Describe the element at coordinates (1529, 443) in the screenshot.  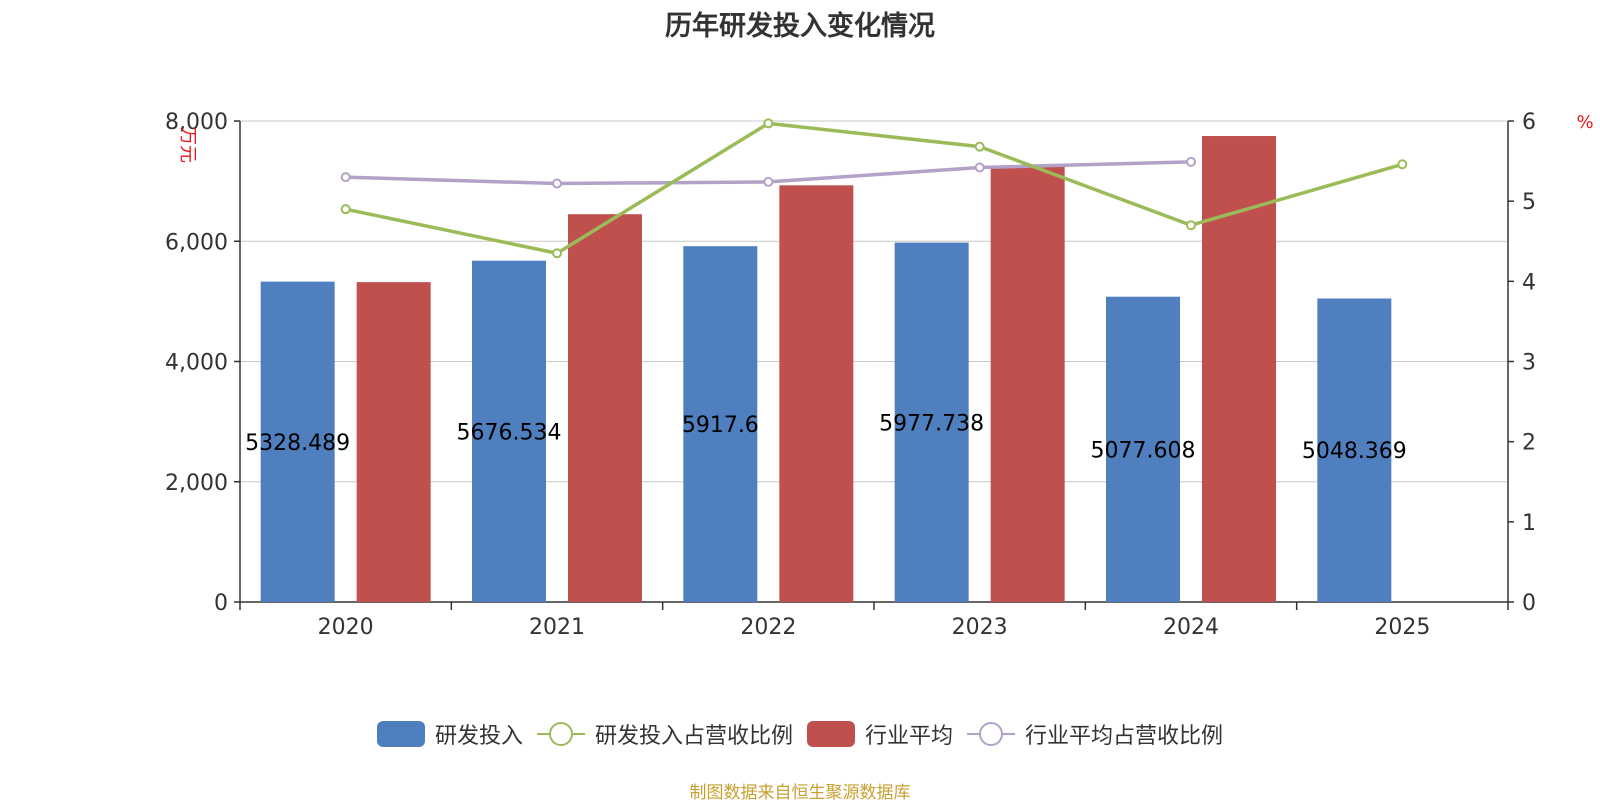
I see `right-axis-tick-label: 2` at that location.